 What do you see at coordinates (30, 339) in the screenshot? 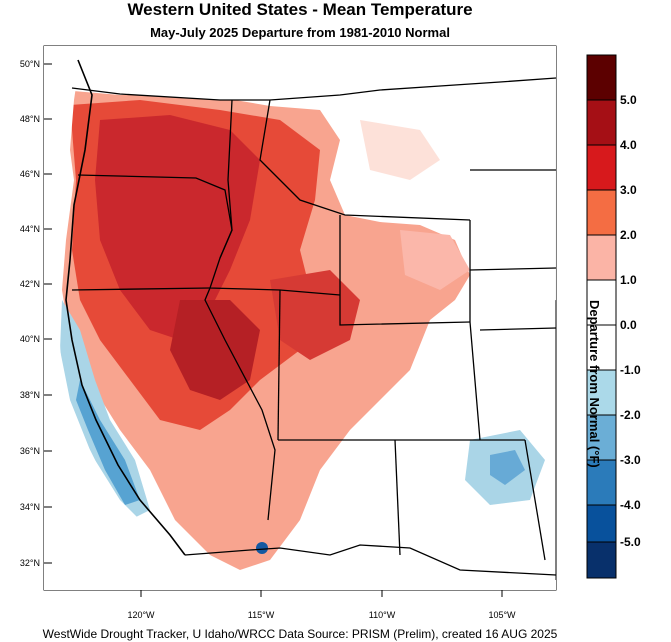
I see `lat-label: 40°N` at bounding box center [30, 339].